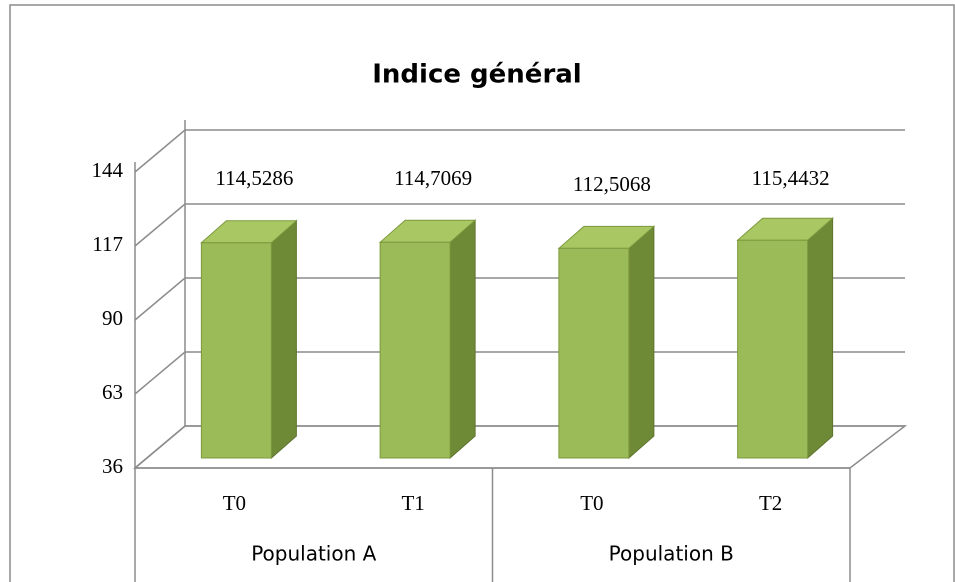  What do you see at coordinates (770, 503) in the screenshot?
I see `x-tick-label: T2` at bounding box center [770, 503].